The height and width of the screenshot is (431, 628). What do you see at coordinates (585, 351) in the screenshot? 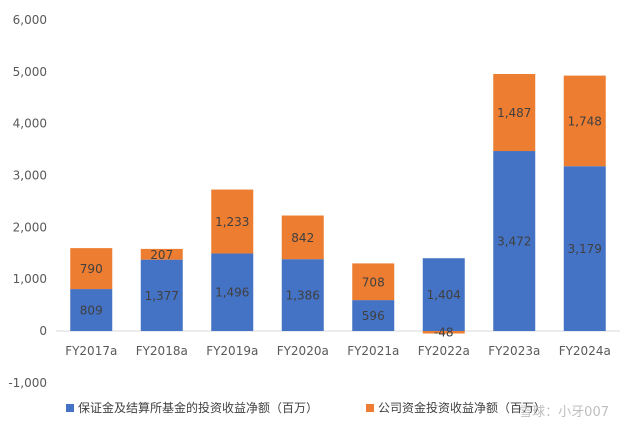
I see `x-tick-label: FY2024a` at bounding box center [585, 351].